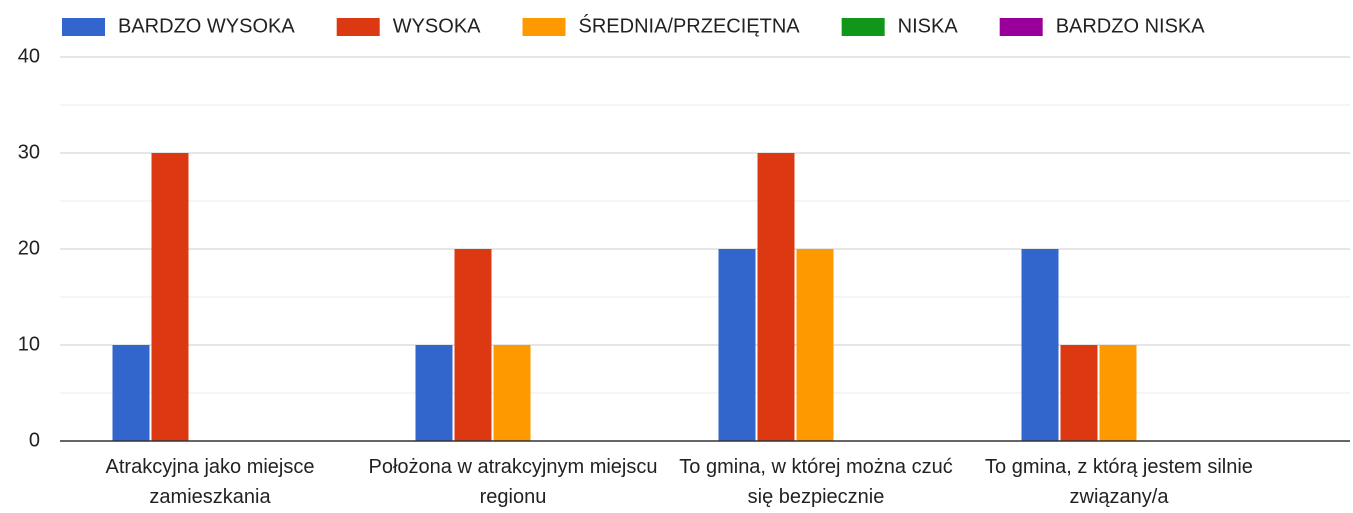  Describe the element at coordinates (206, 26) in the screenshot. I see `legend-label: BARDZO WYSOKA` at that location.